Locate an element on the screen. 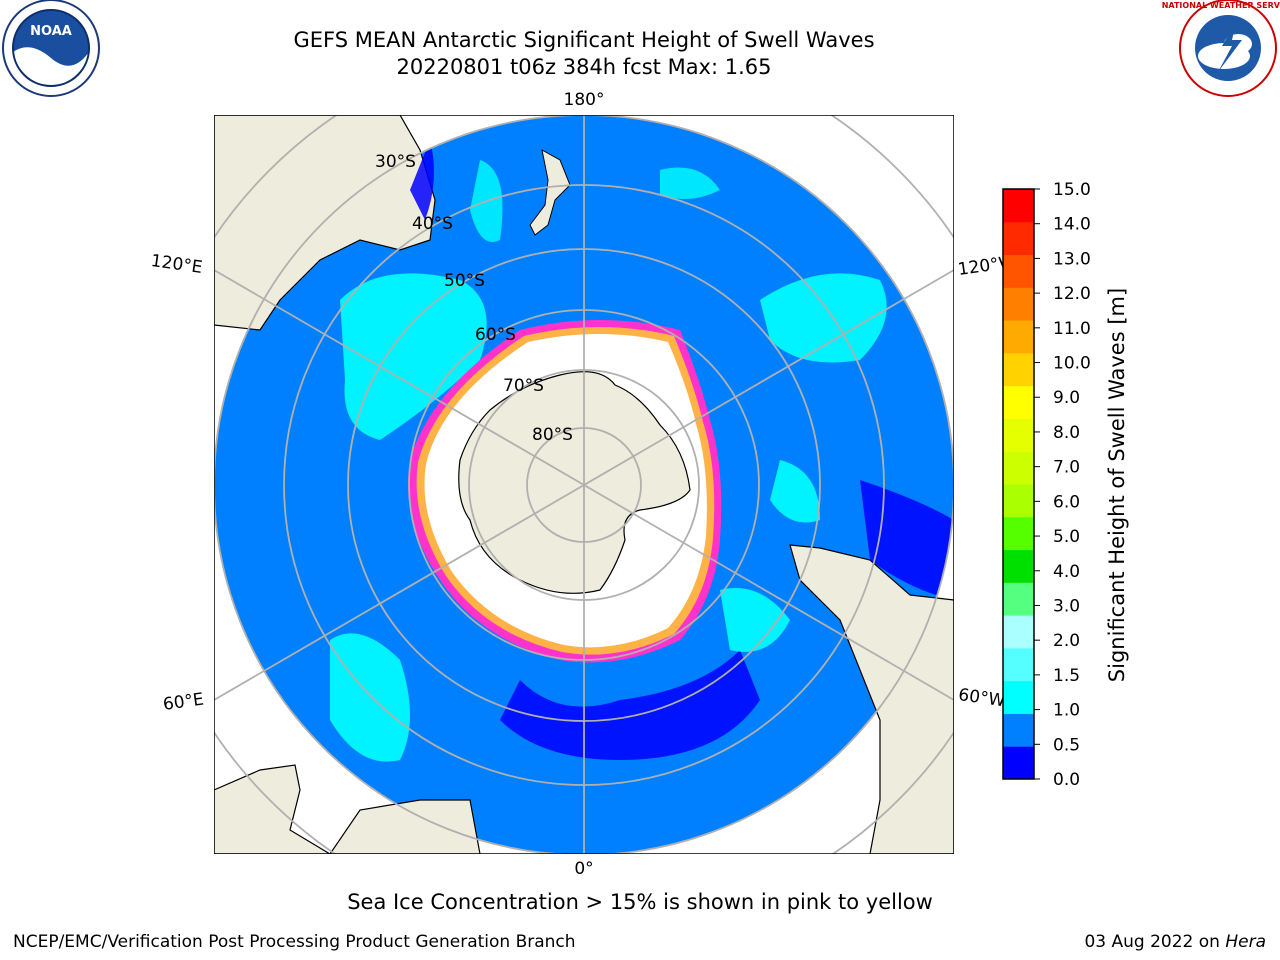  lon-label-0: 0° is located at coordinates (583, 869).